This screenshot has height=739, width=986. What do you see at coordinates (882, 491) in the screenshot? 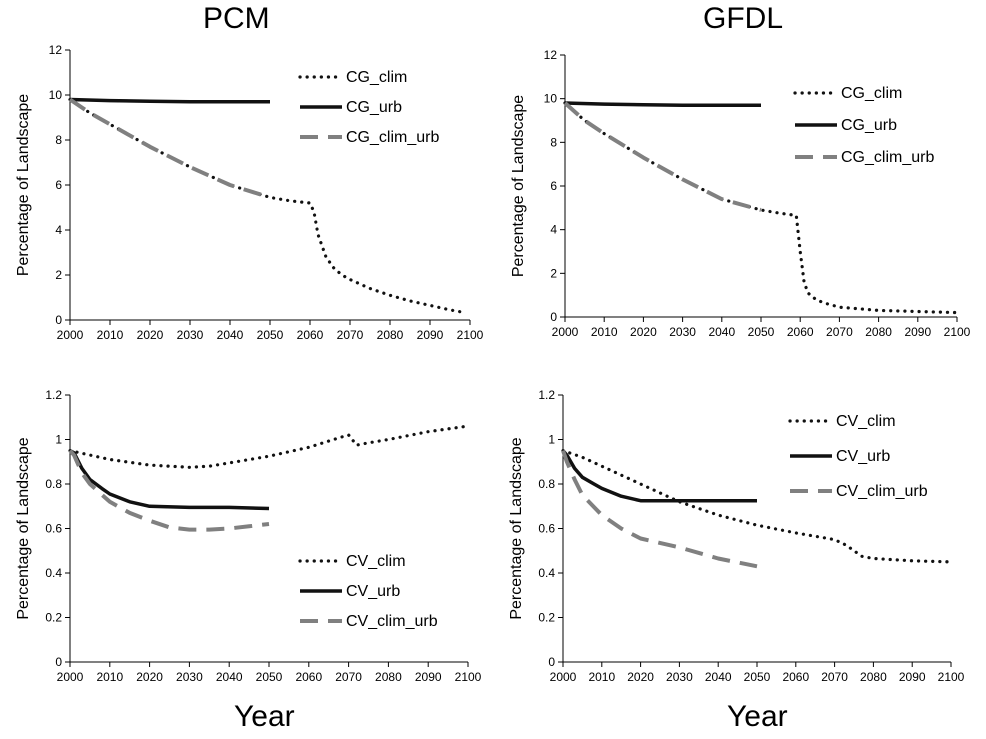
I see `legend-label: CV_clim_urb` at bounding box center [882, 491].